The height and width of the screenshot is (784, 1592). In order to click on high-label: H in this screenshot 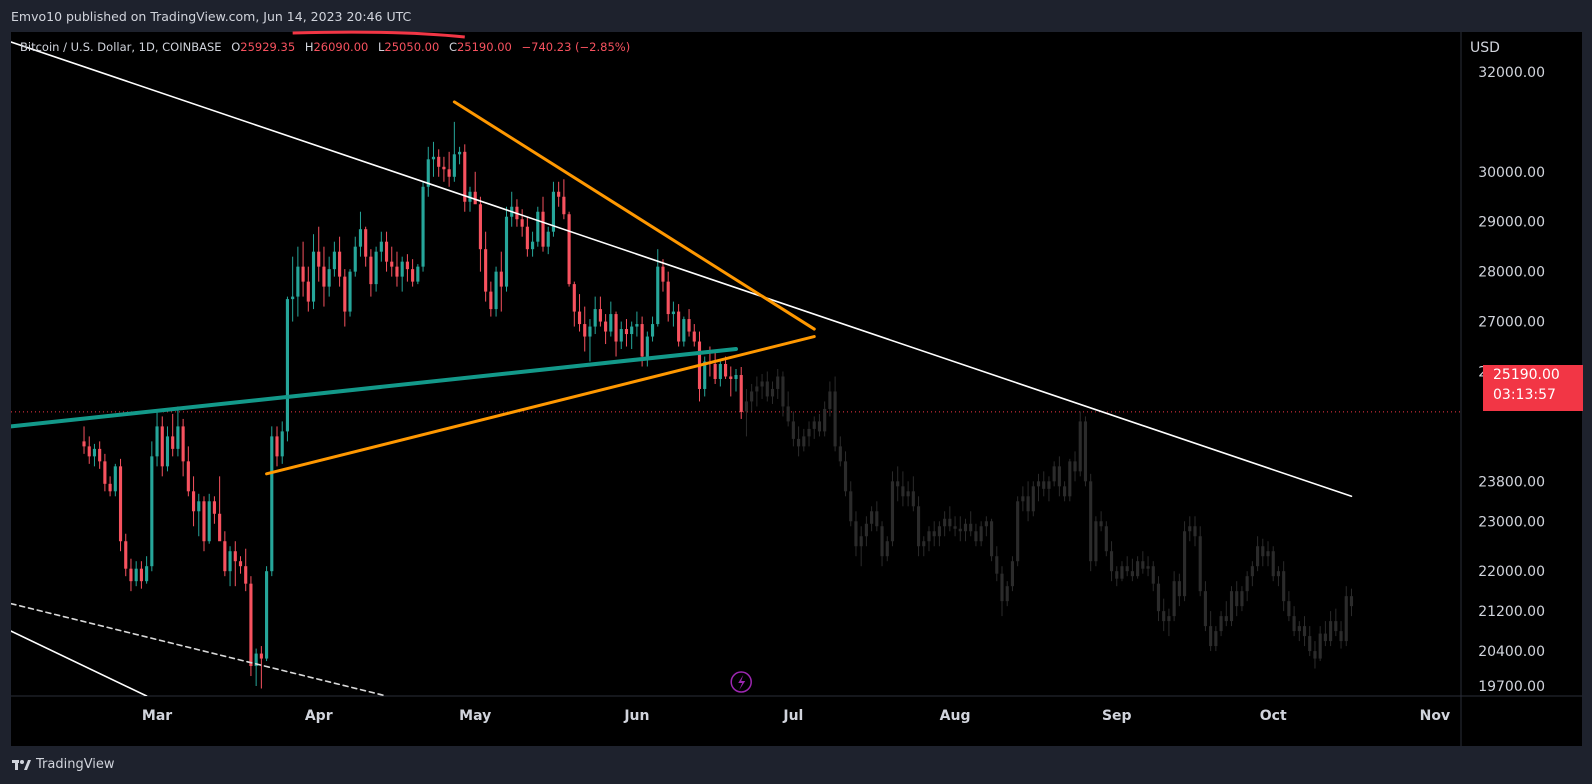, I will do `click(309, 47)`.